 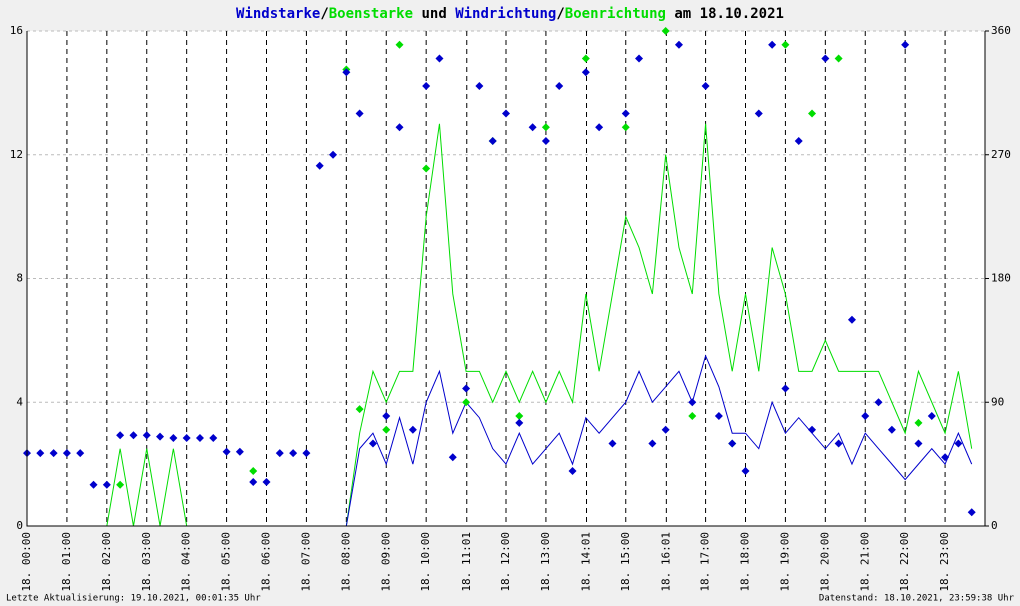 What do you see at coordinates (745, 562) in the screenshot?
I see `x-tick-label: 18. 18:00` at bounding box center [745, 562].